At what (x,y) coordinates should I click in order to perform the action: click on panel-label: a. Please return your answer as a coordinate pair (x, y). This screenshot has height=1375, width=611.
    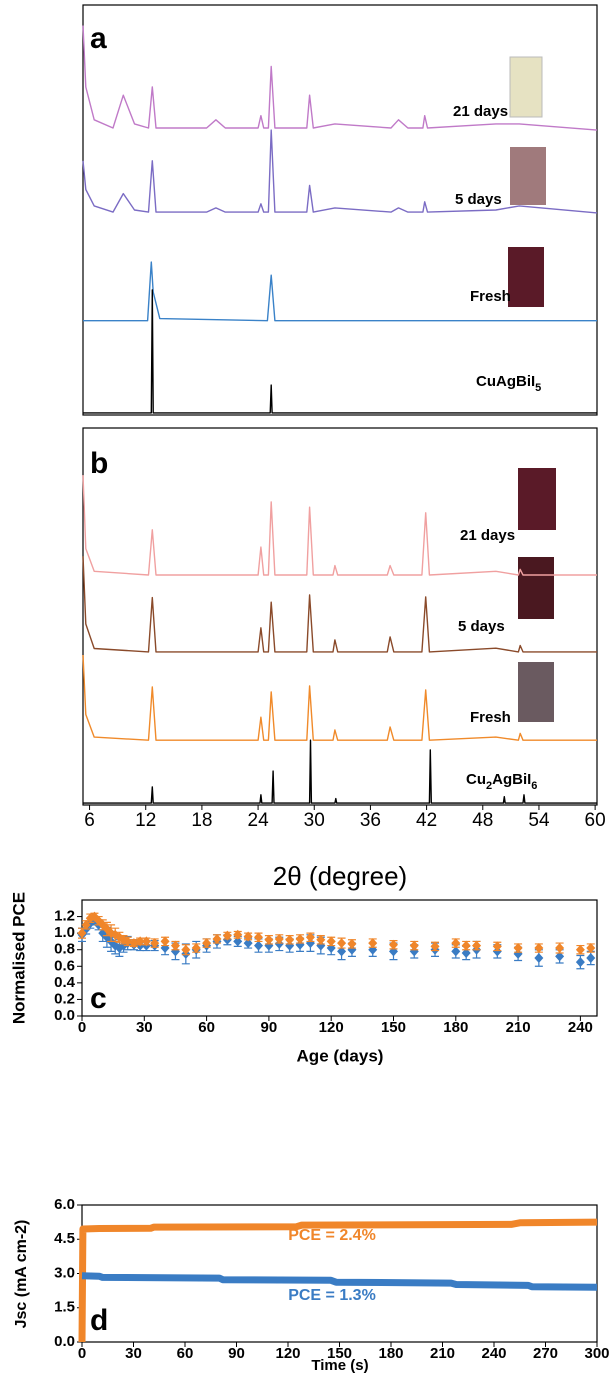
    Looking at the image, I should click on (98, 38).